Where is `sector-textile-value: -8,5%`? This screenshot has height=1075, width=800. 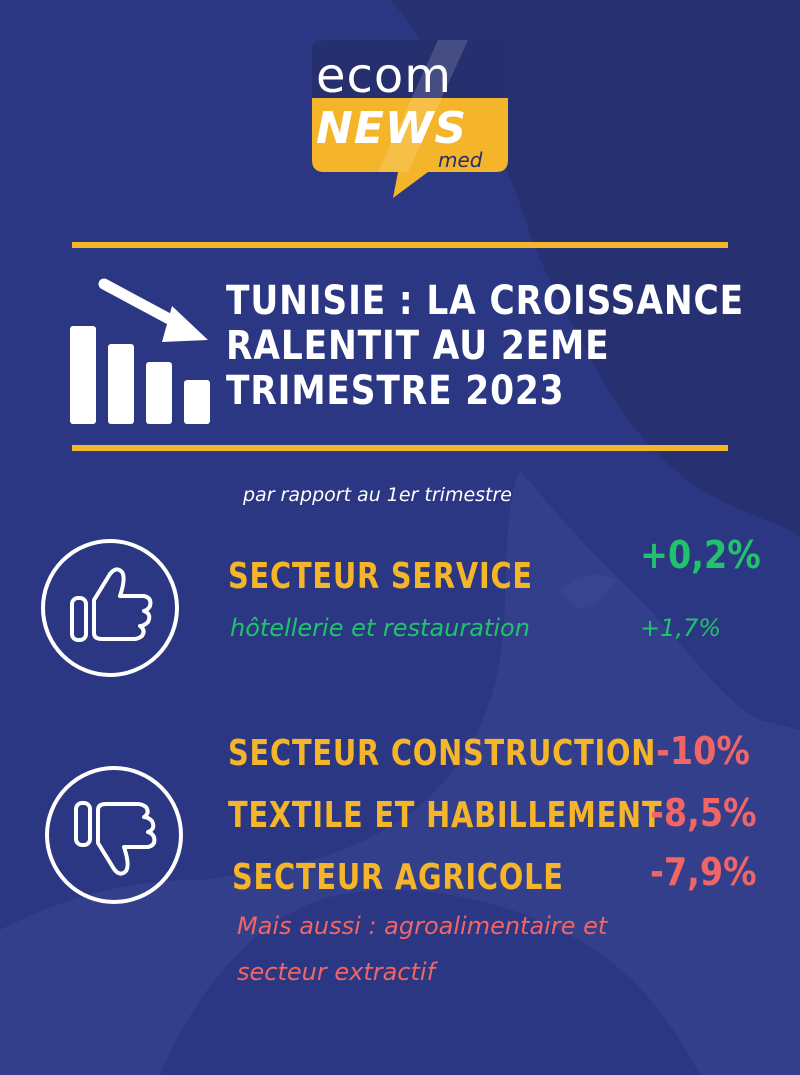
sector-textile-value: -8,5% is located at coordinates (703, 813).